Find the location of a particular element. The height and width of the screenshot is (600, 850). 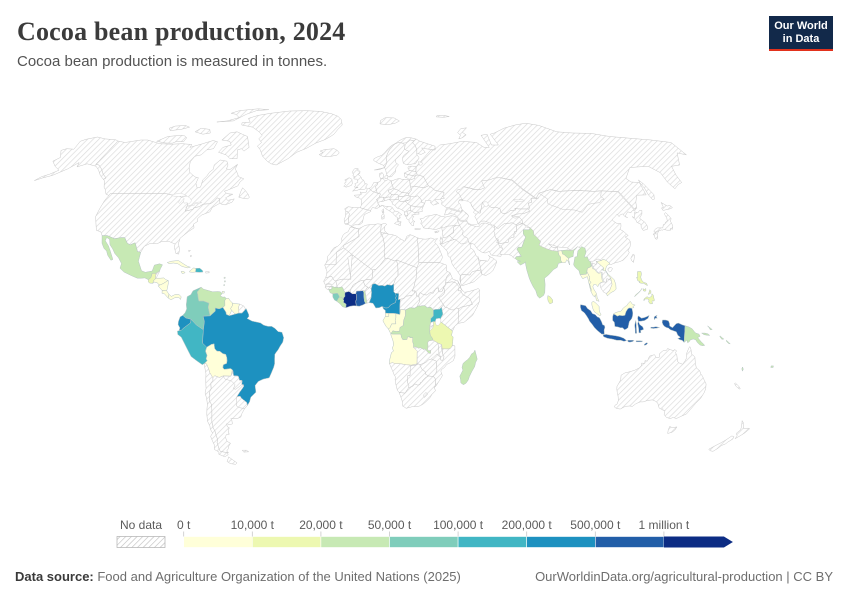

svg-text: 10,000 t is located at coordinates (253, 525).